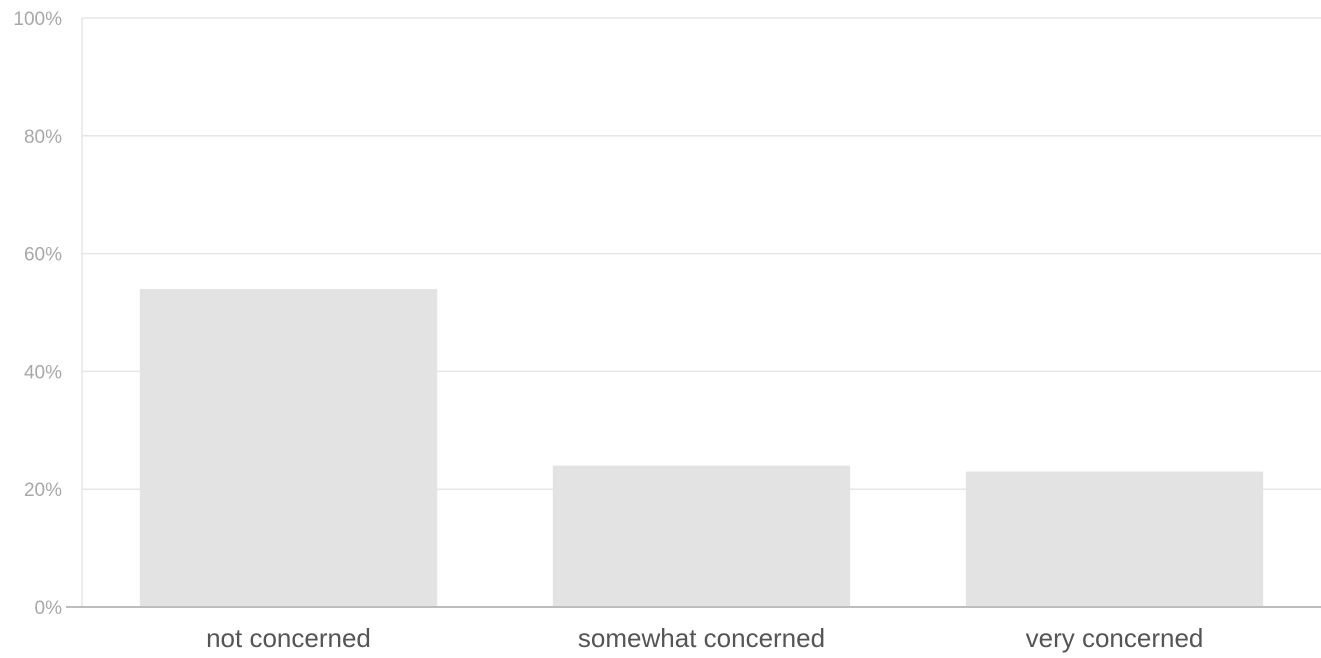 Image resolution: width=1321 pixels, height=658 pixels. I want to click on x-tick-label: very concerned, so click(1115, 638).